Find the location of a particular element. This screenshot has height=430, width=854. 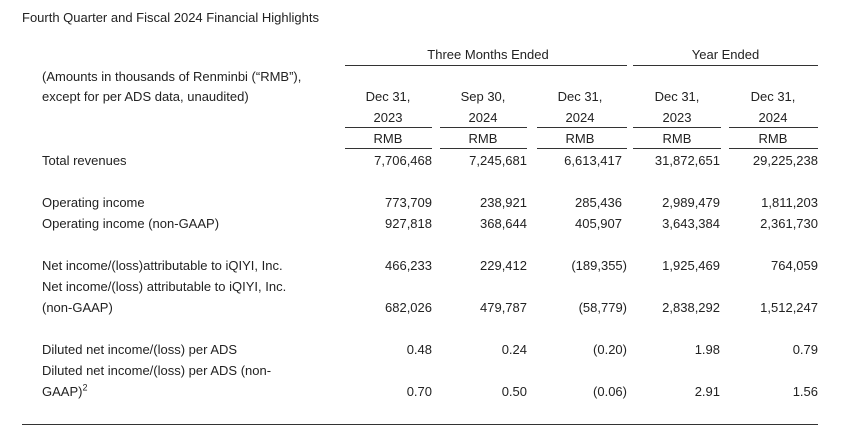

cell-value: (189,355) is located at coordinates (599, 265).